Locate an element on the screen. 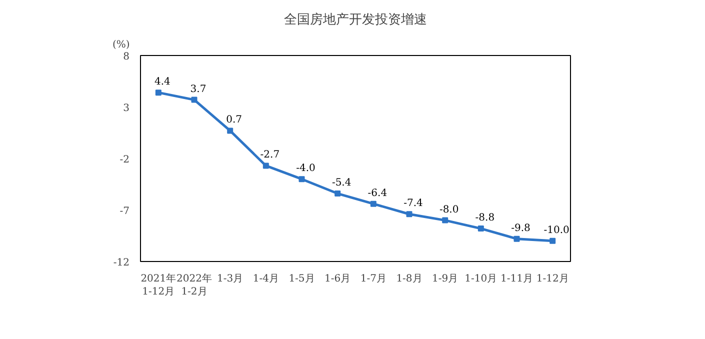  data-label: -8.0 is located at coordinates (449, 210).